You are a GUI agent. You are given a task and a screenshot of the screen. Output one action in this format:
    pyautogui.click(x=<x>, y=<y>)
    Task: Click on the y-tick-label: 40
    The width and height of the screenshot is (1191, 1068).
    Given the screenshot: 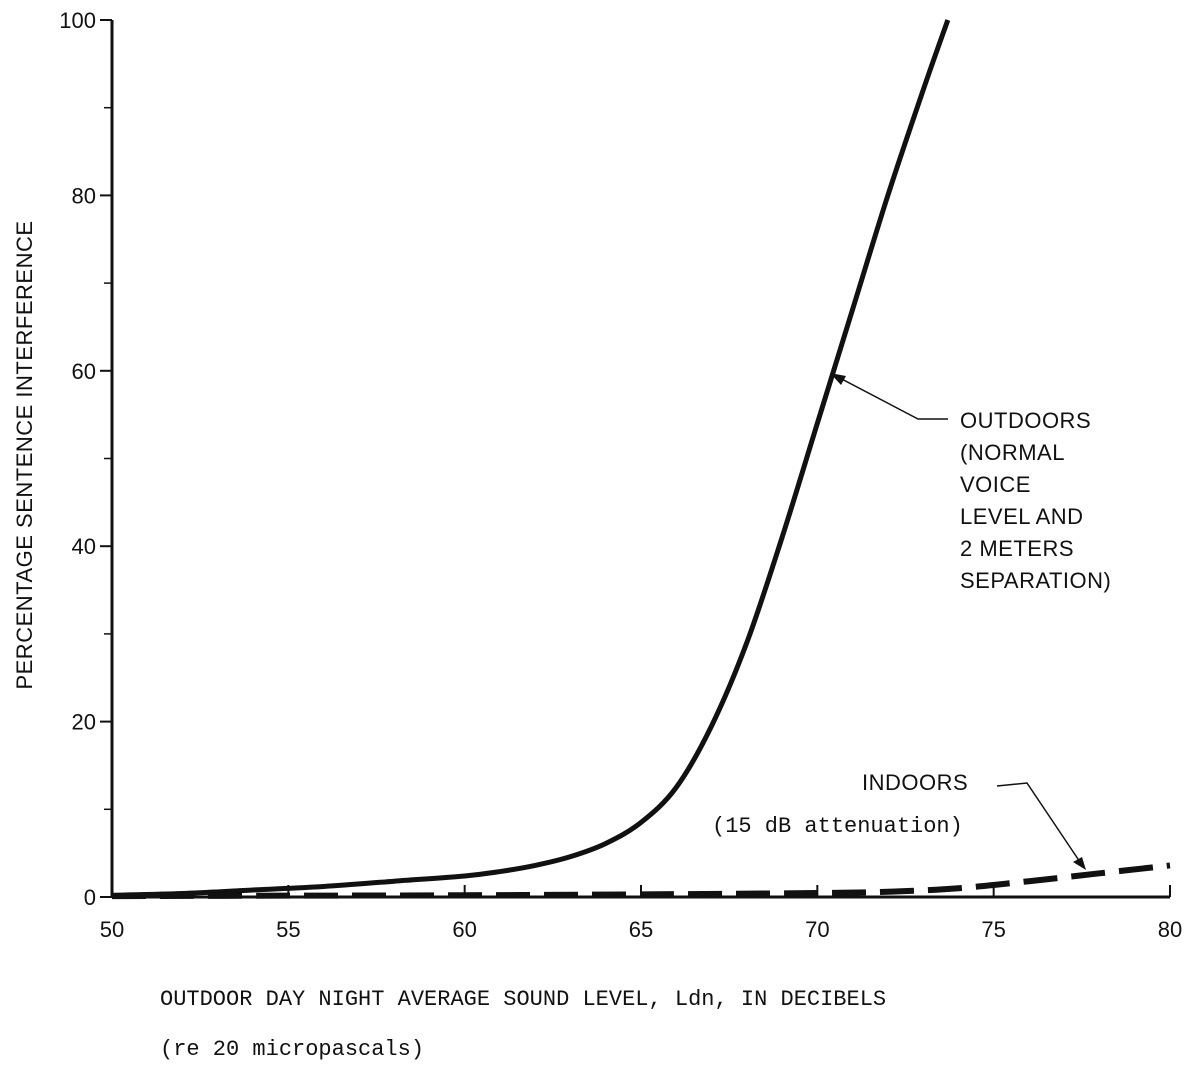 What is the action you would take?
    pyautogui.click(x=84, y=546)
    